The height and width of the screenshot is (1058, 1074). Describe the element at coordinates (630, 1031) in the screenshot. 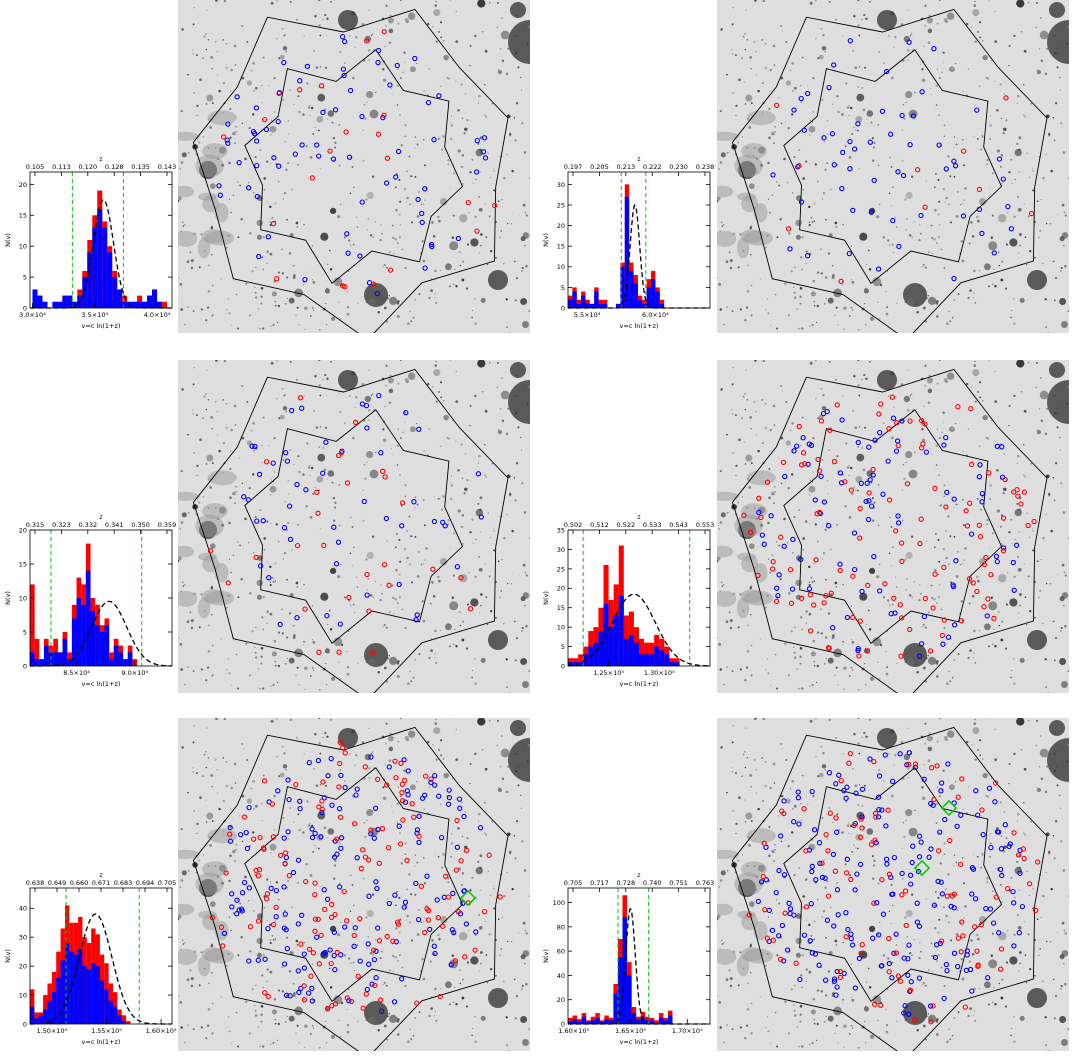

I see `x-tick-label: 1.65×10⁵` at that location.